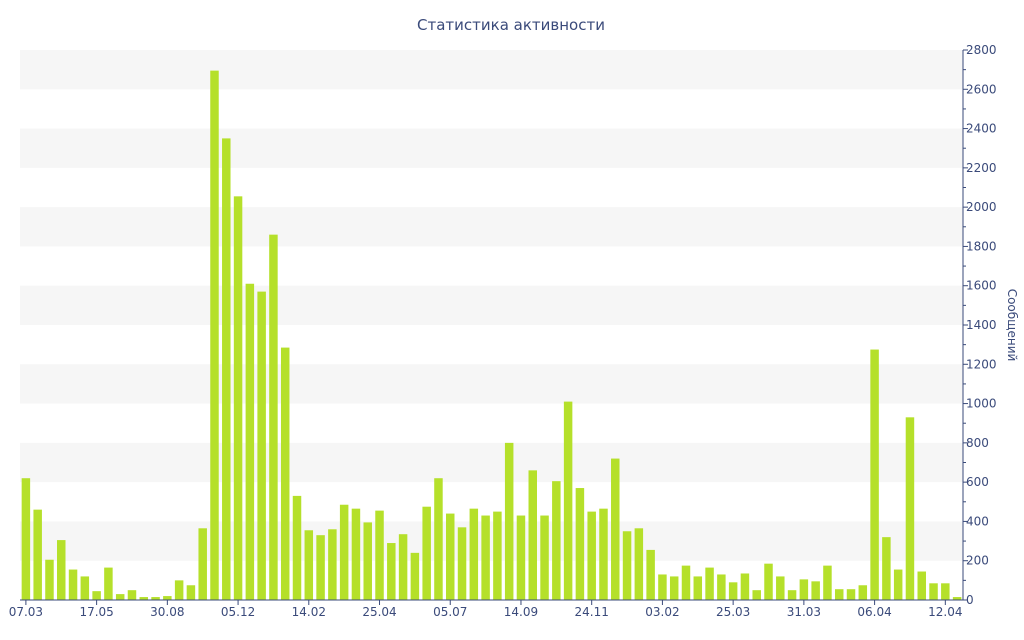  Describe the element at coordinates (981, 286) in the screenshot. I see `y-tick-label: 1600` at that location.